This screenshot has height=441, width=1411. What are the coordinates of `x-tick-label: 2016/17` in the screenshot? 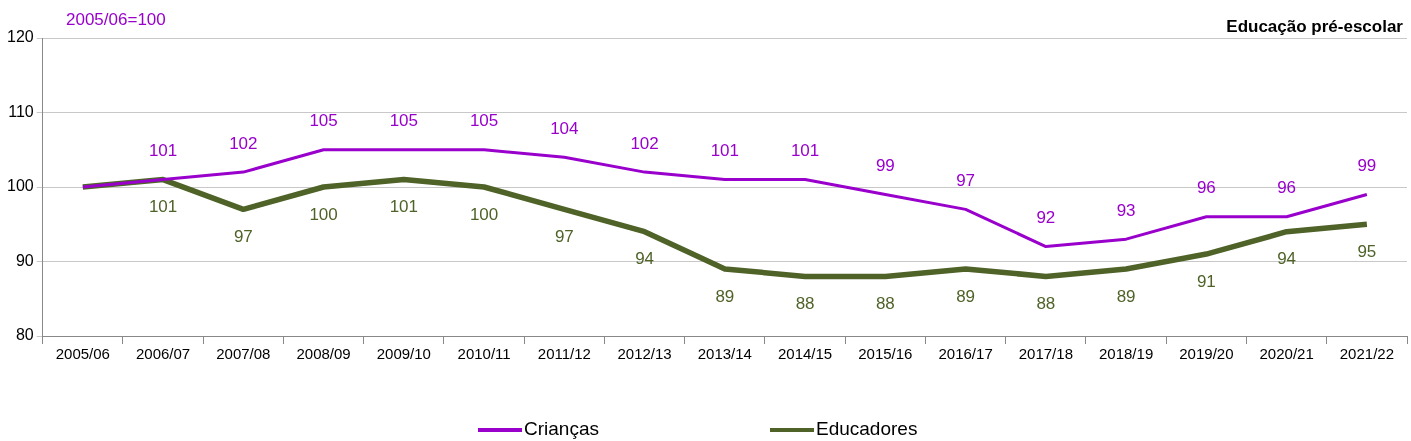 It's located at (965, 354).